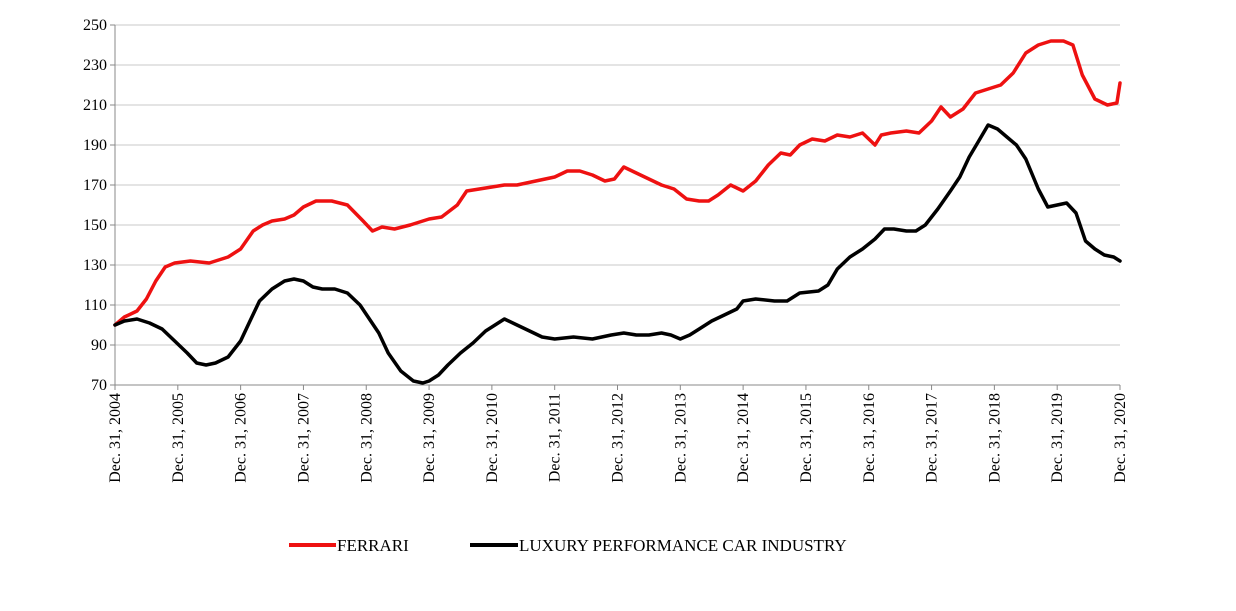 This screenshot has height=611, width=1236. I want to click on x-tick-label-5: Dec. 31, 2009, so click(429, 438).